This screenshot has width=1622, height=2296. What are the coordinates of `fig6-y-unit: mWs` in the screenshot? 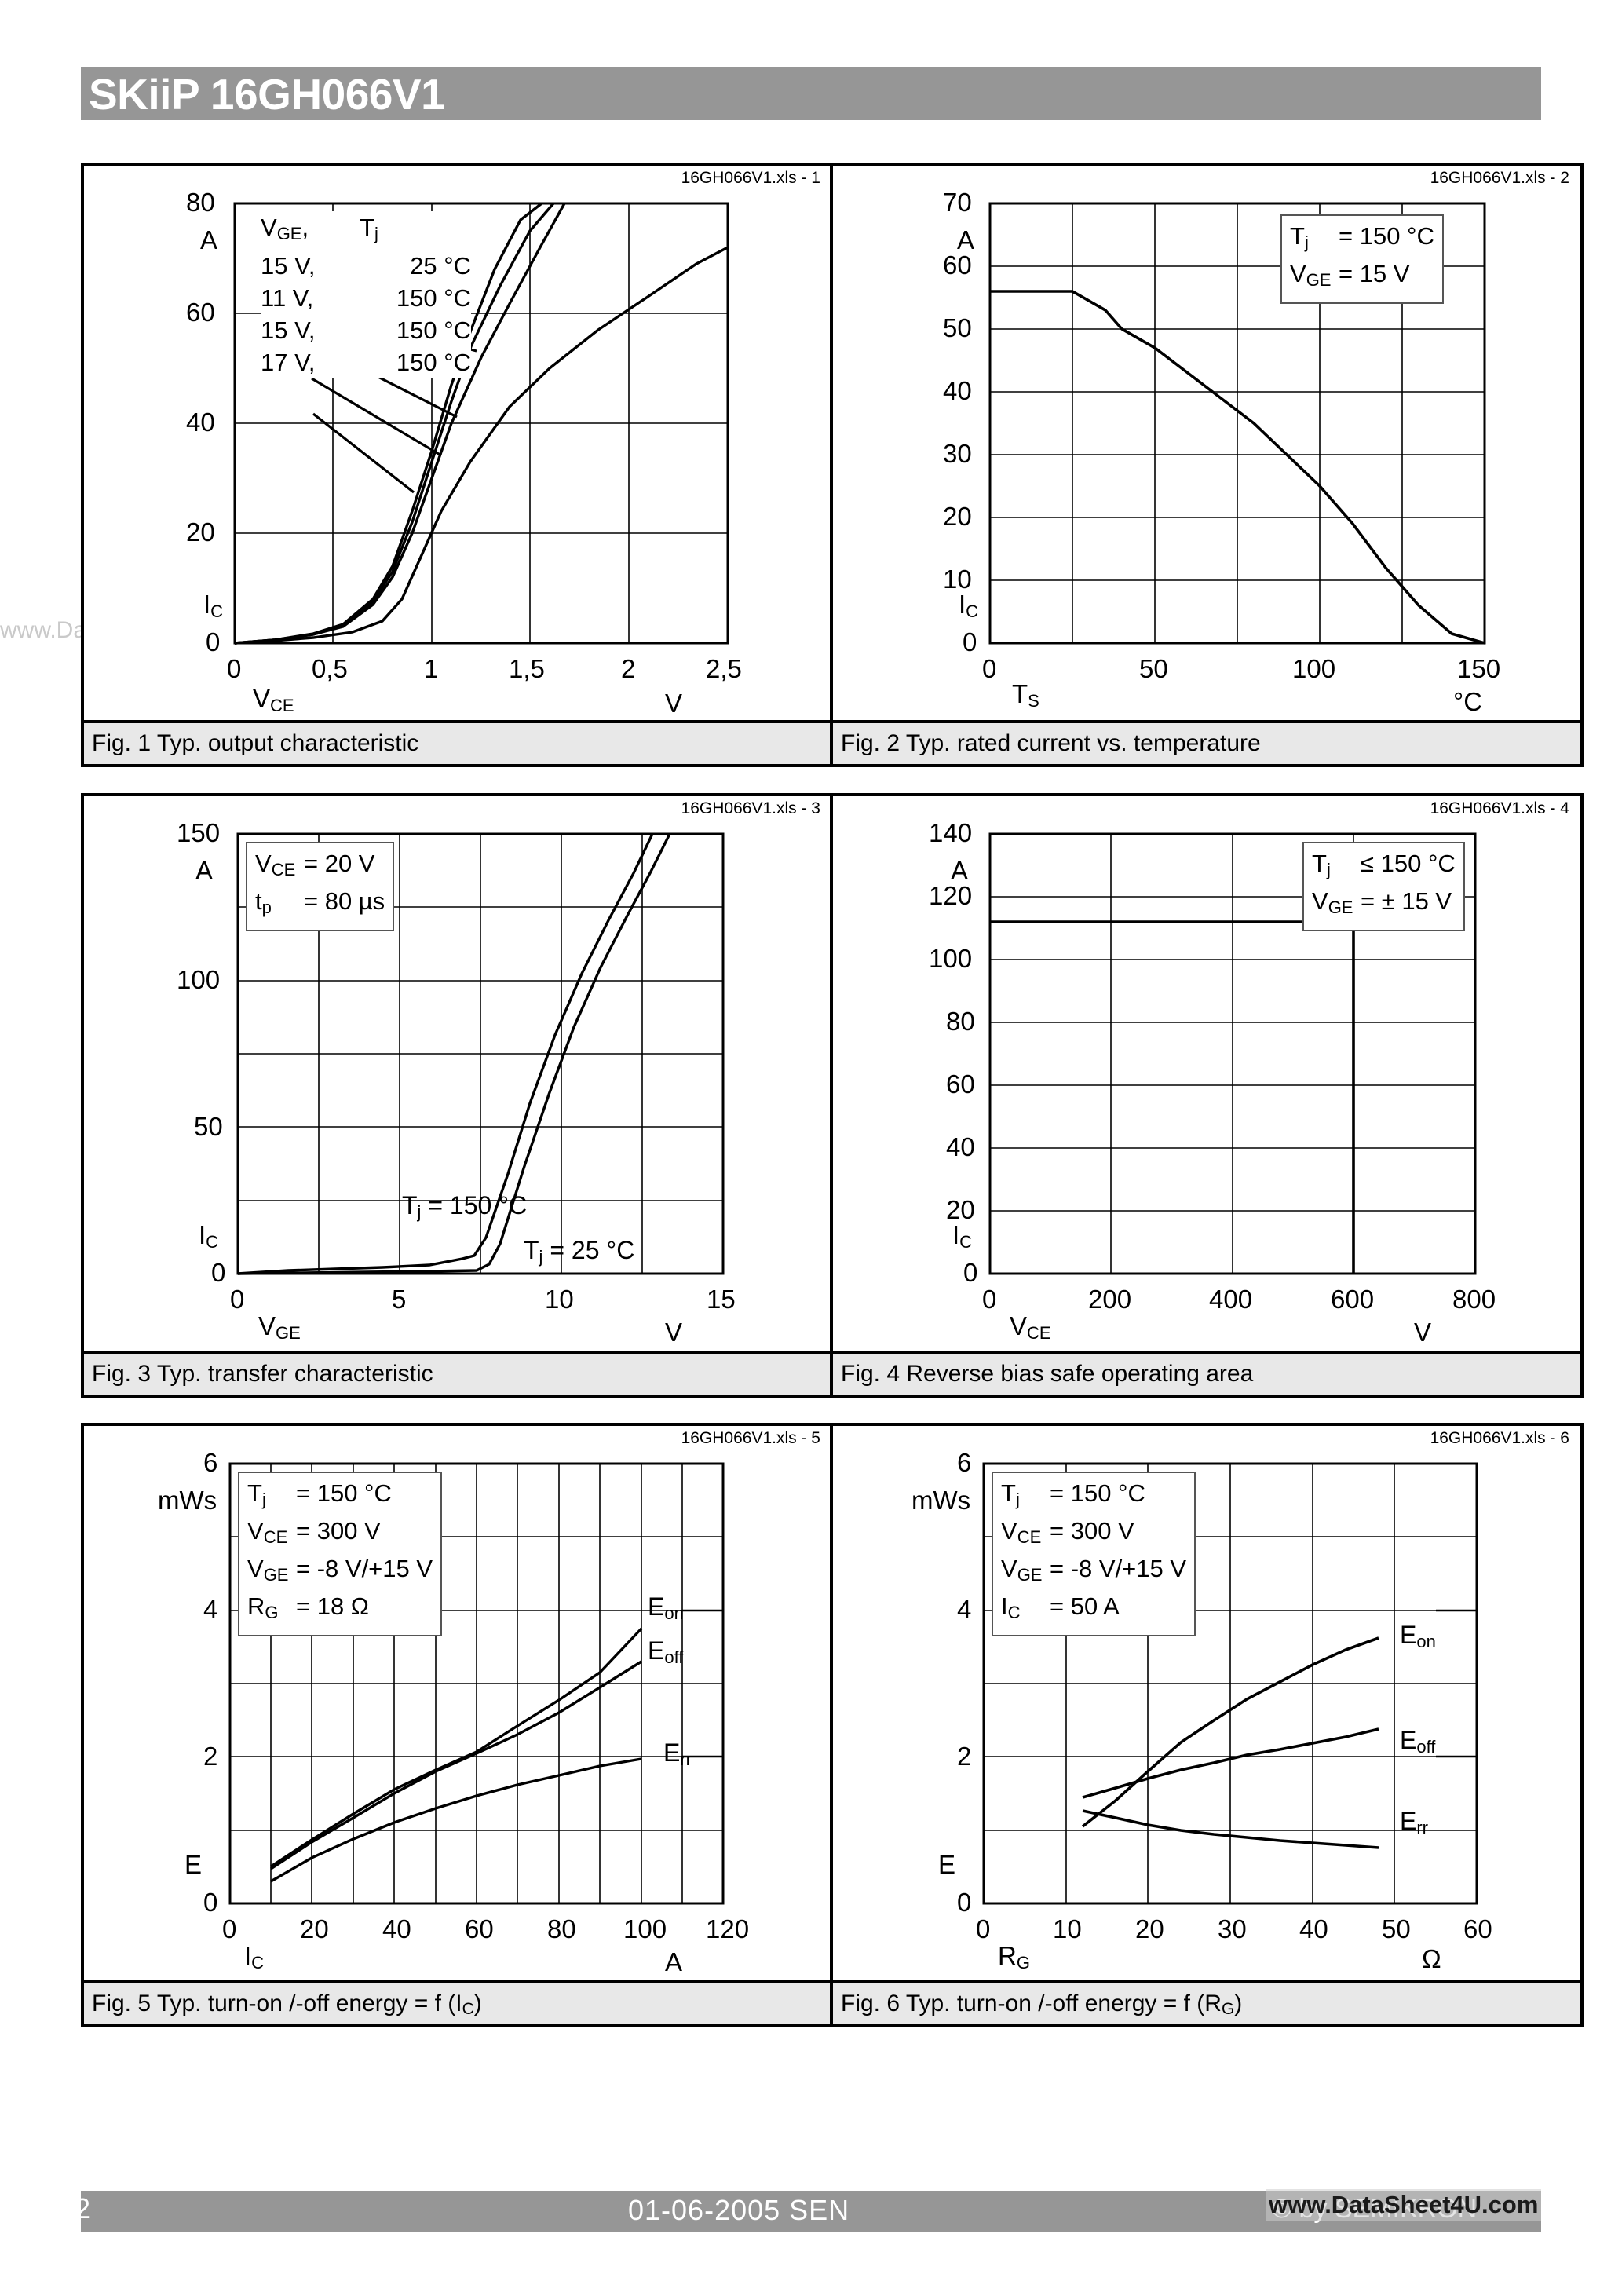 It's located at (941, 1501).